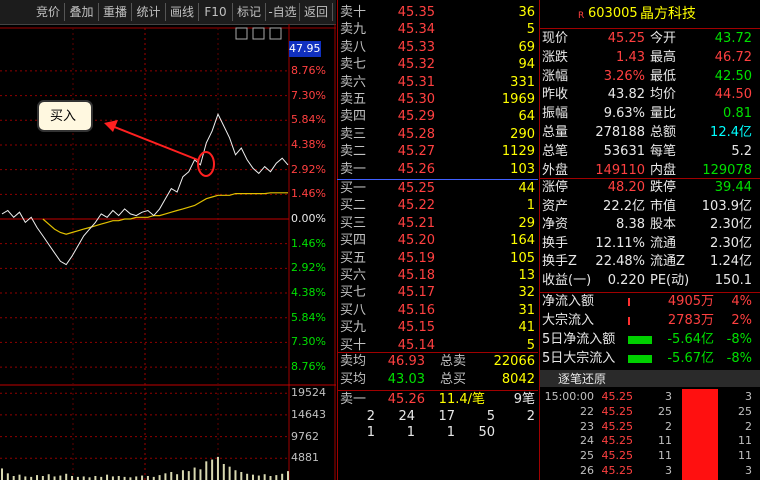 The width and height of the screenshot is (760, 480). What do you see at coordinates (567, 280) in the screenshot?
I see `finance-label: 收益(一)` at bounding box center [567, 280].